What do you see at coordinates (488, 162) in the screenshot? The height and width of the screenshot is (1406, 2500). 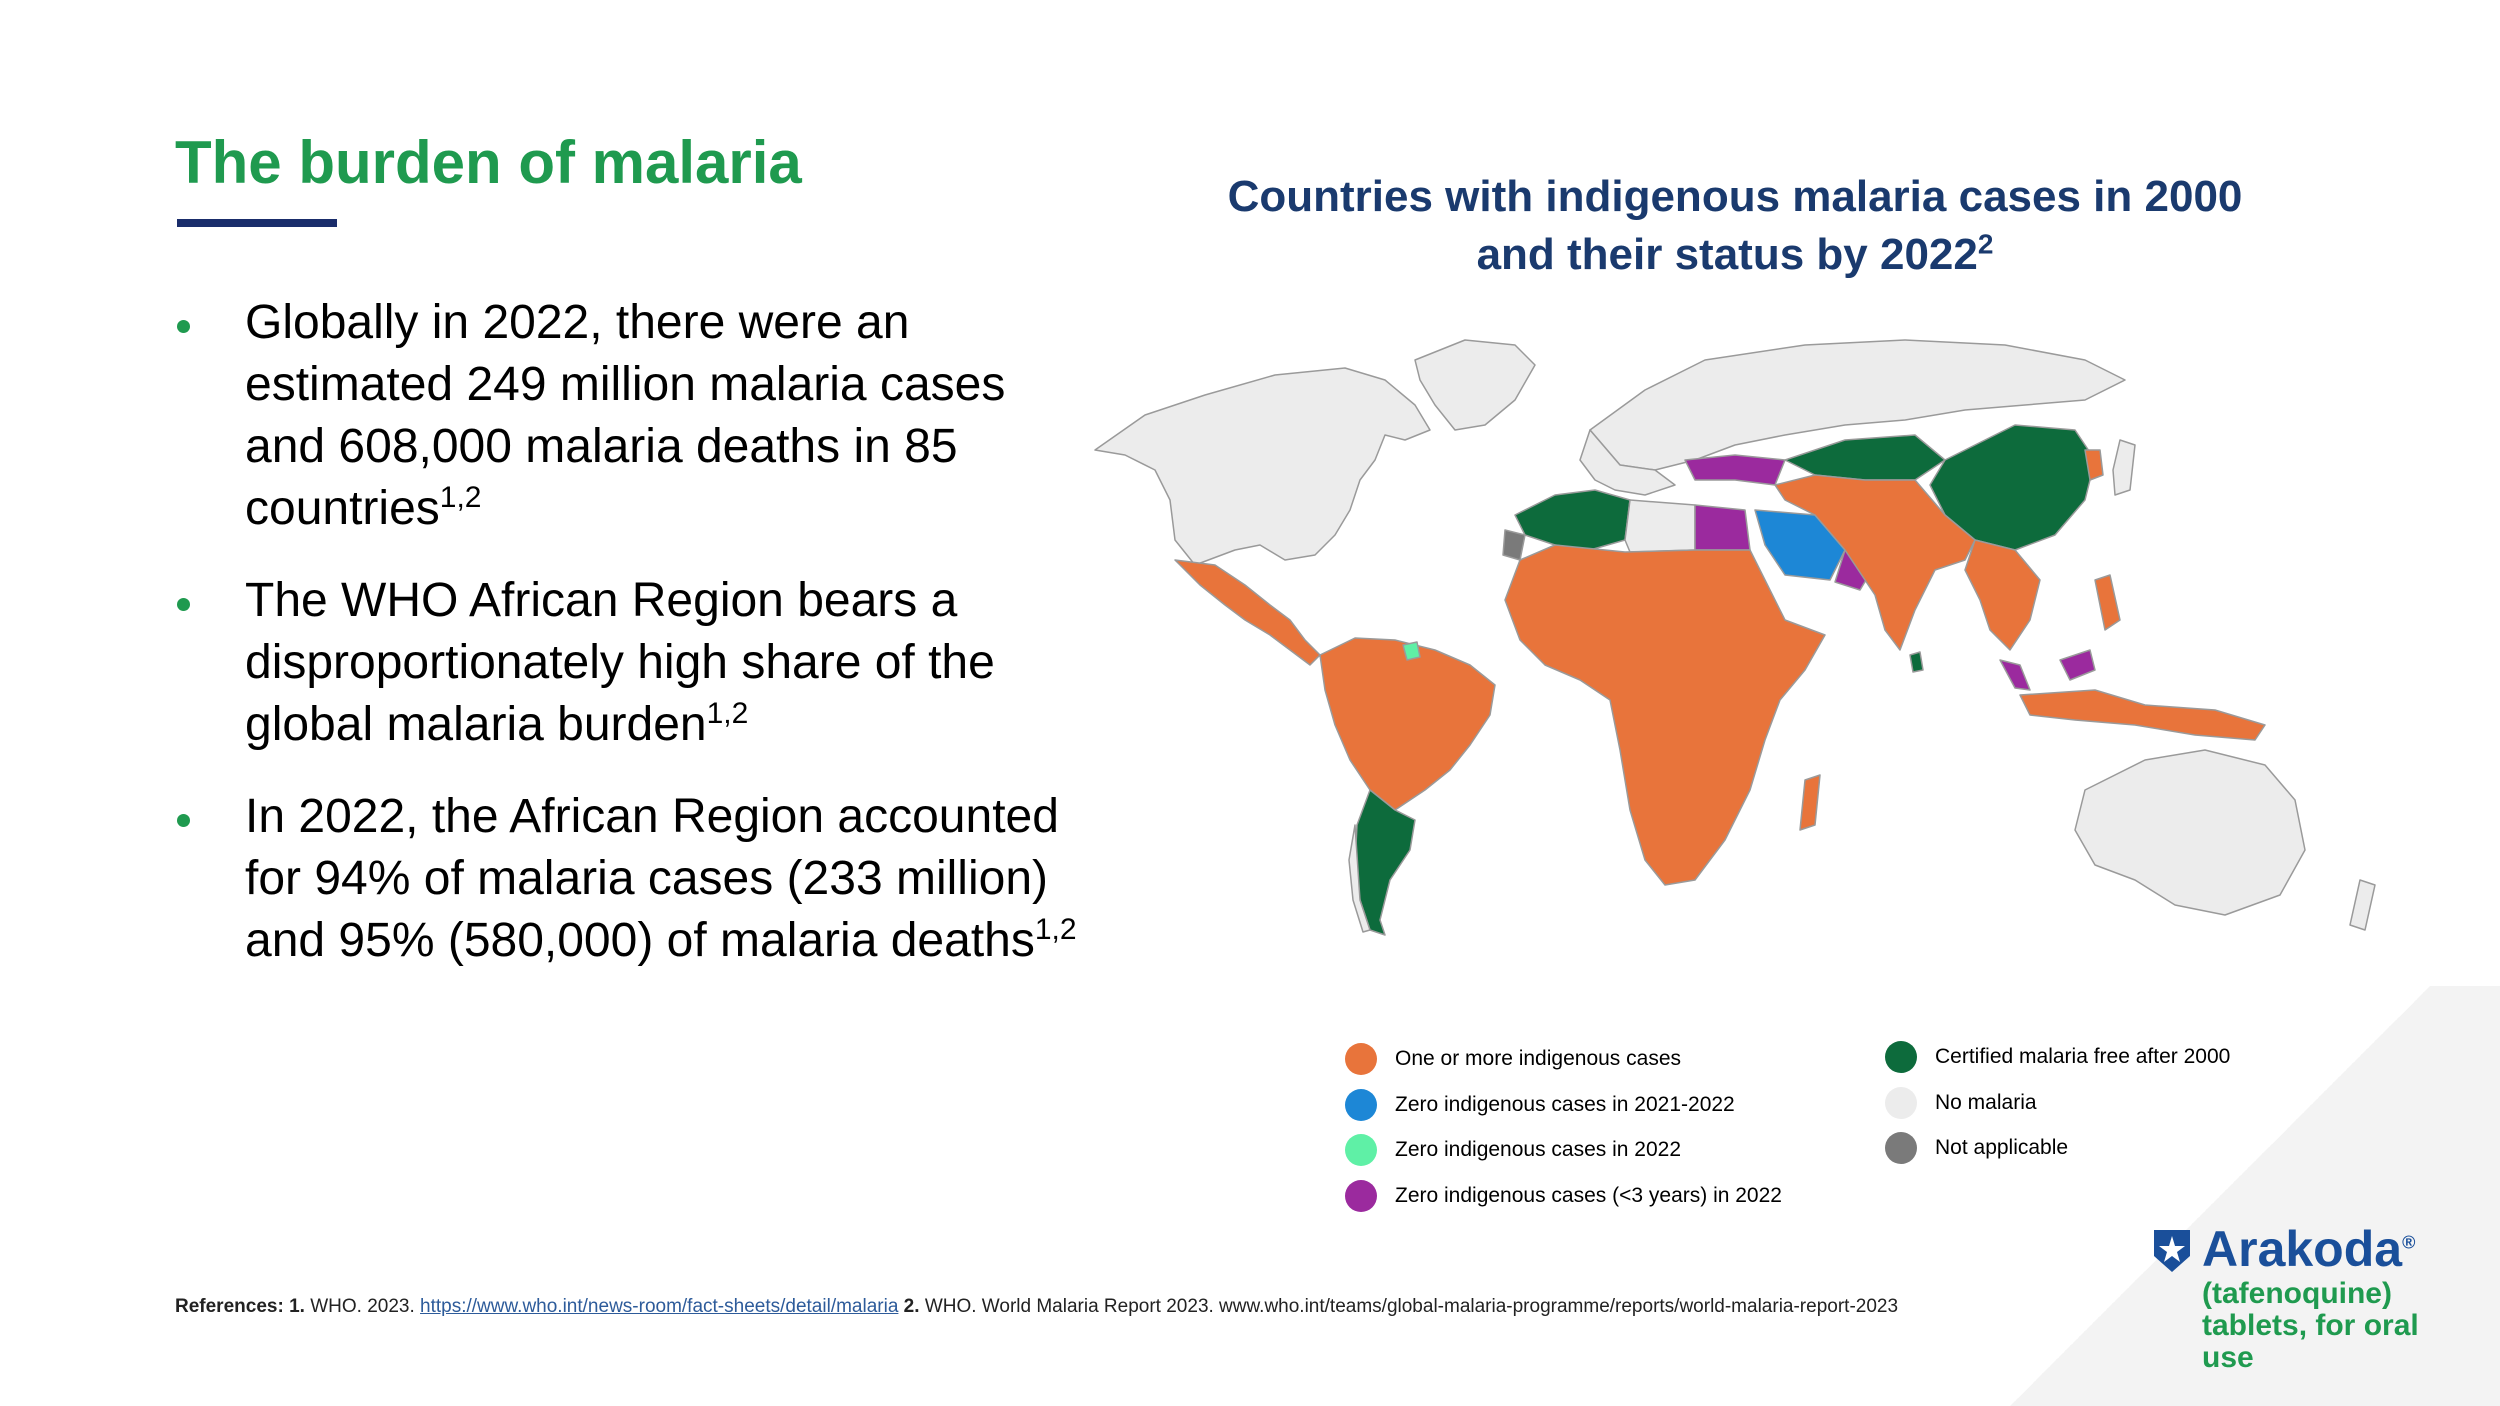 I see `page-title: The burden of malaria` at bounding box center [488, 162].